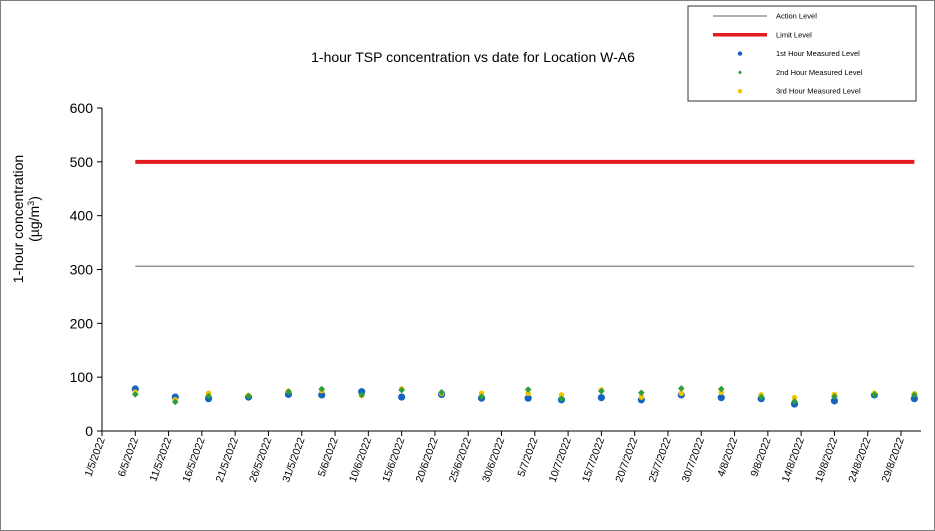 Image resolution: width=935 pixels, height=531 pixels. I want to click on y-tick-label: 200, so click(82, 323).